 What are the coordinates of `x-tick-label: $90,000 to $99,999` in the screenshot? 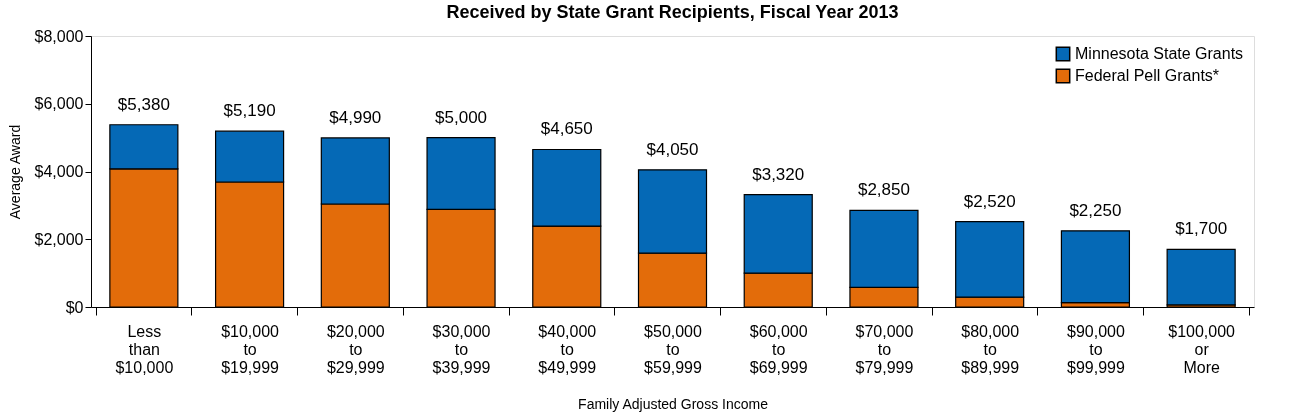 It's located at (1095, 349).